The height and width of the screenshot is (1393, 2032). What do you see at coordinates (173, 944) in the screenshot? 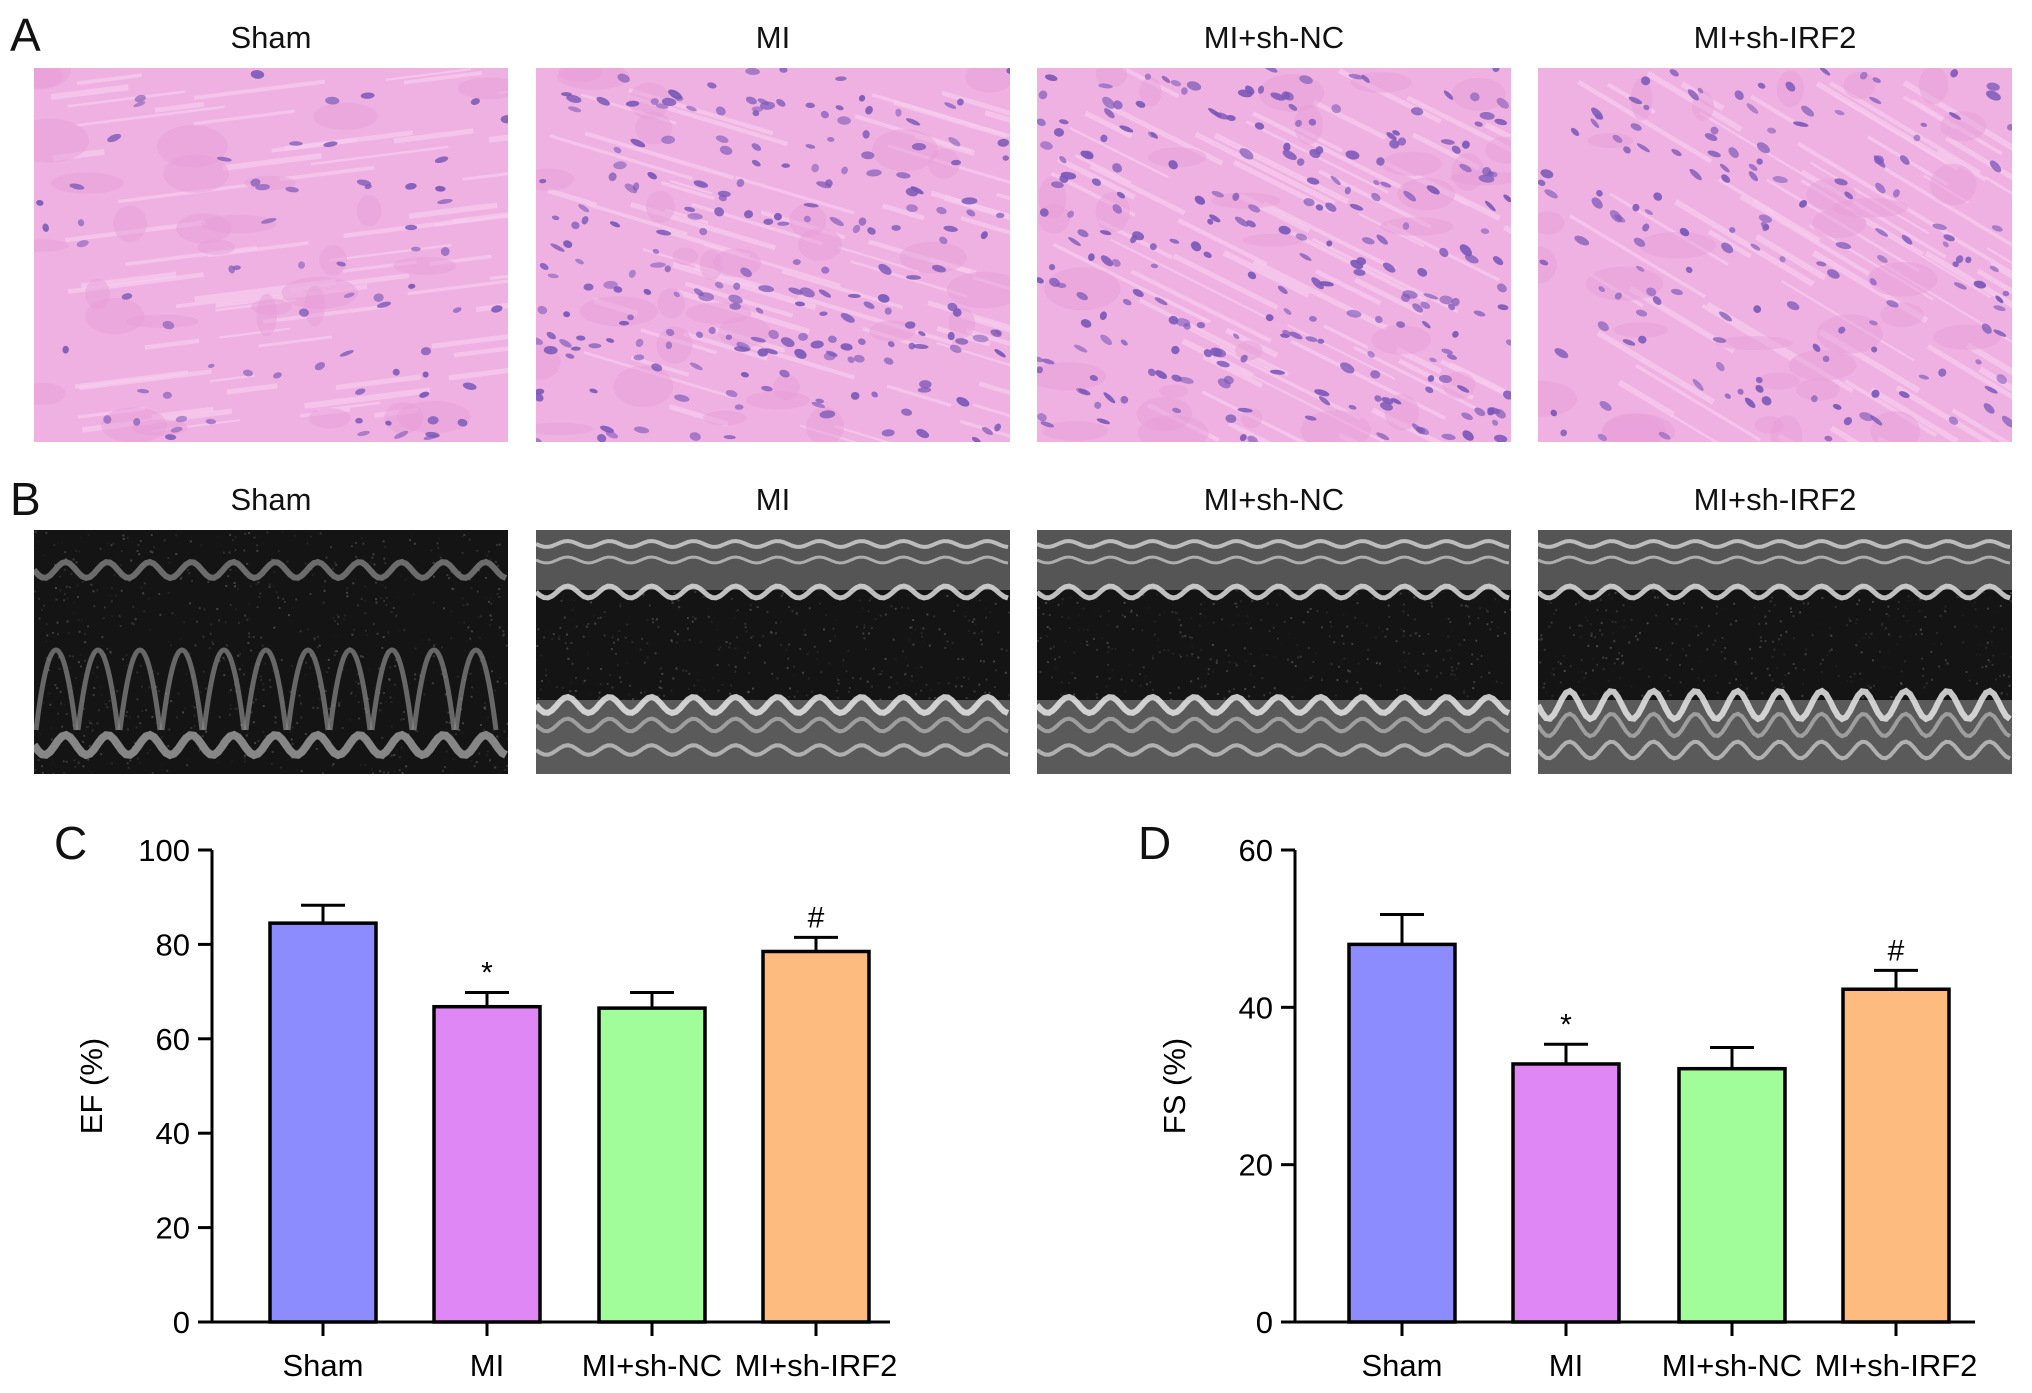
I see `chart-1-ytick-label: 80` at bounding box center [173, 944].